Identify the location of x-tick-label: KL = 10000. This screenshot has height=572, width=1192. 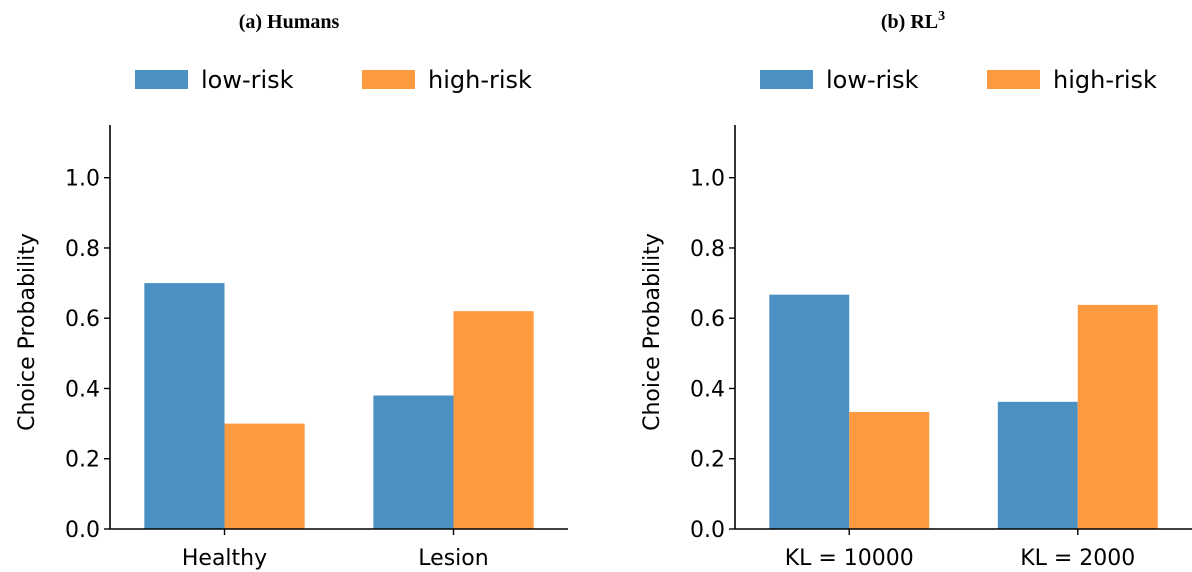
(849, 558).